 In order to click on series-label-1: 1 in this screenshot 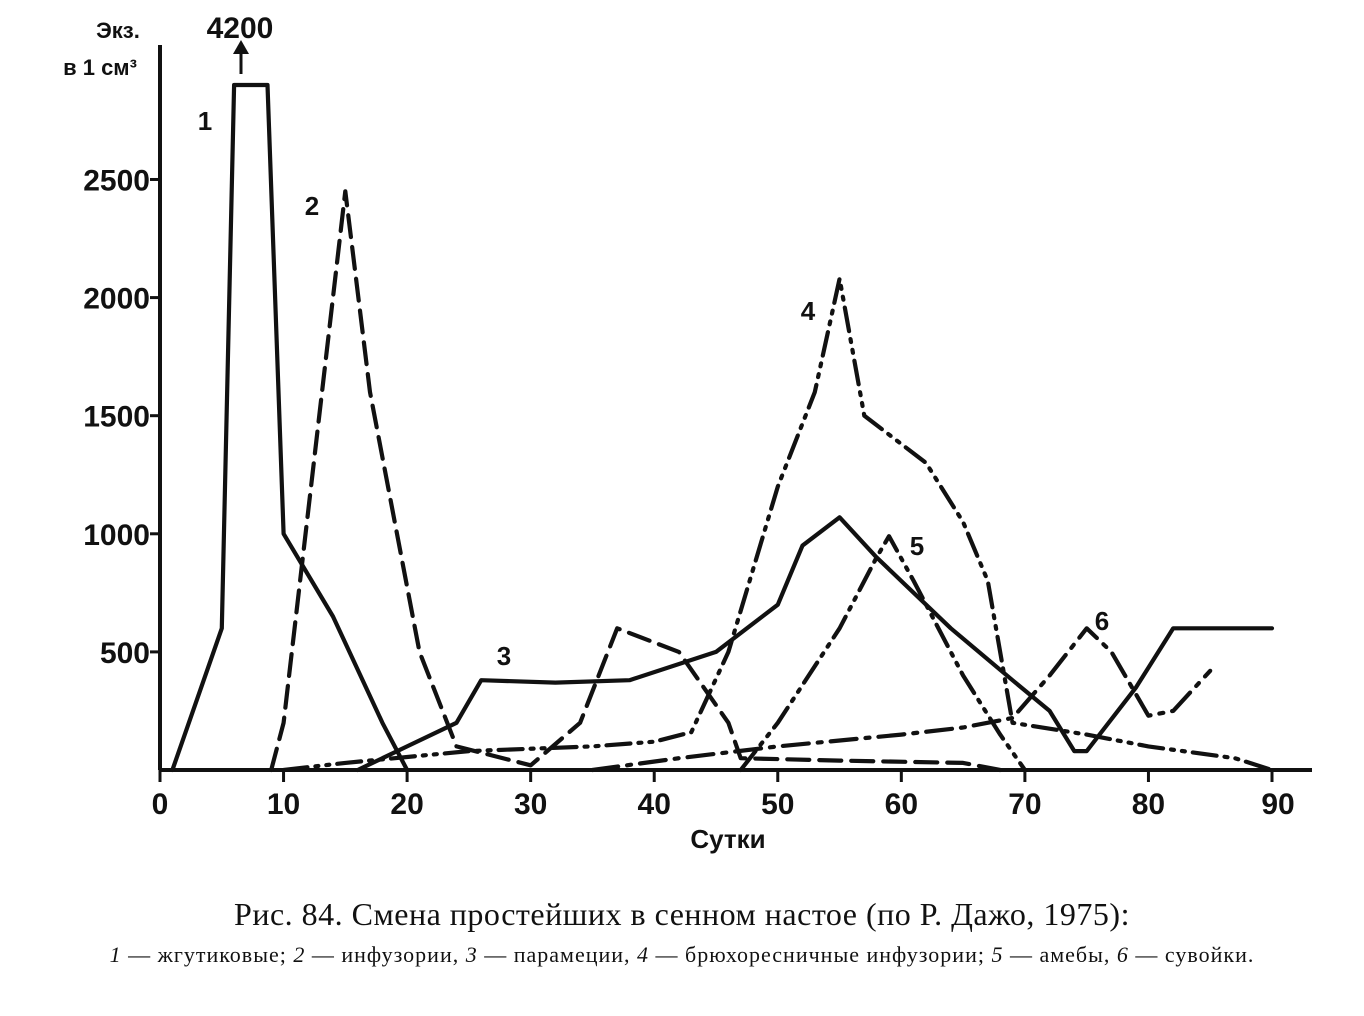, I will do `click(205, 121)`.